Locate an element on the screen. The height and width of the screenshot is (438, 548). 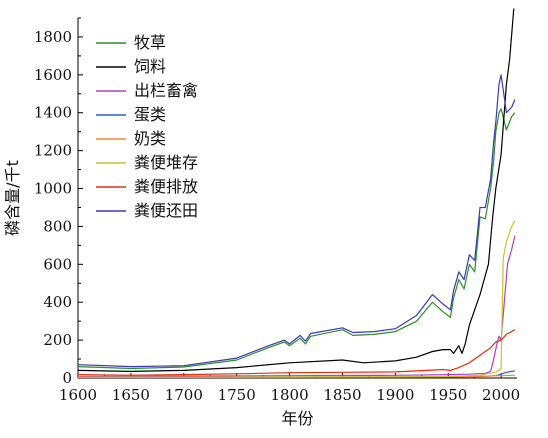
legend-label-8: 粪便还田 is located at coordinates (166, 210).